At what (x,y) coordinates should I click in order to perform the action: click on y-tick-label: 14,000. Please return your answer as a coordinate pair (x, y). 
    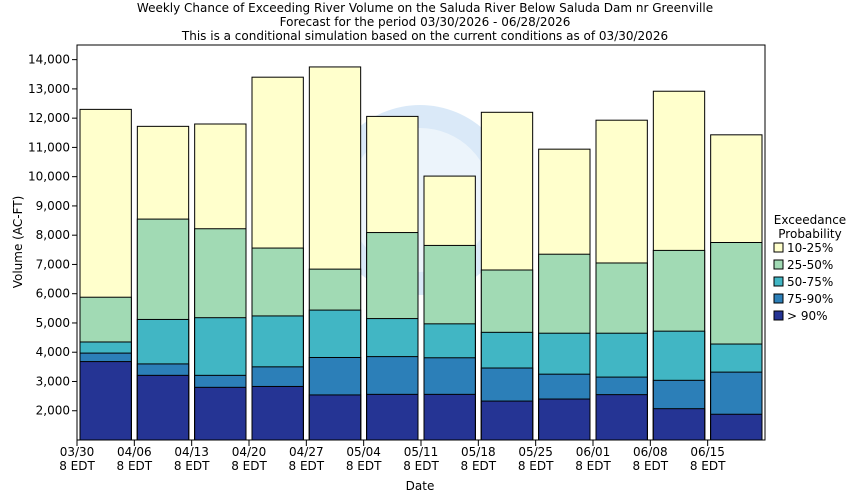
    Looking at the image, I should click on (49, 60).